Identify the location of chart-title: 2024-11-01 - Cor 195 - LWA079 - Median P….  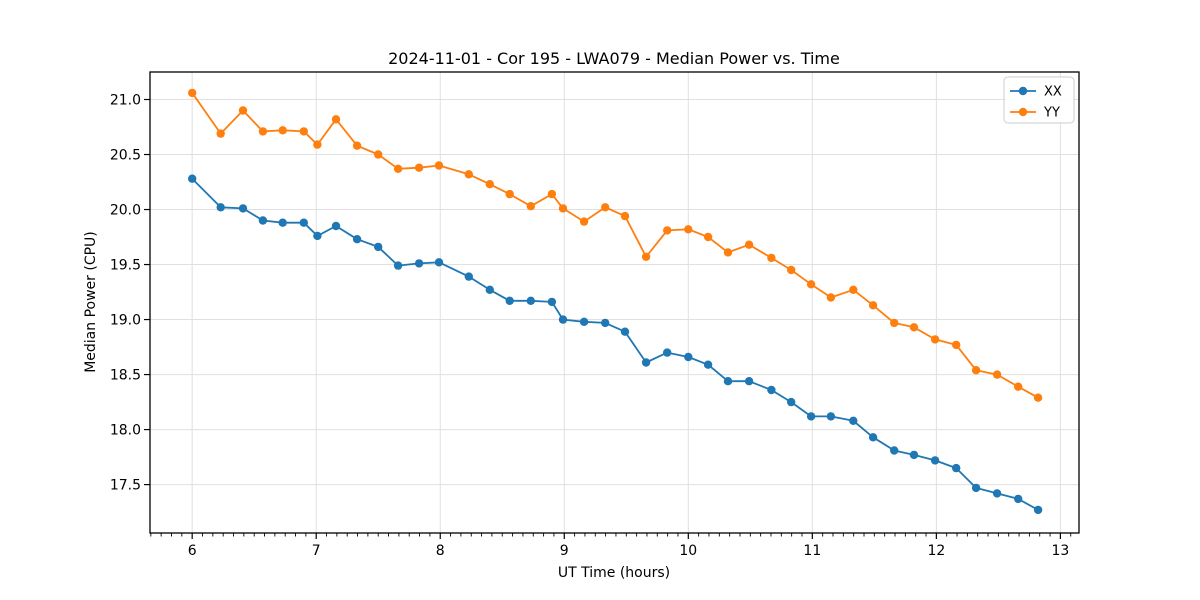
(614, 58).